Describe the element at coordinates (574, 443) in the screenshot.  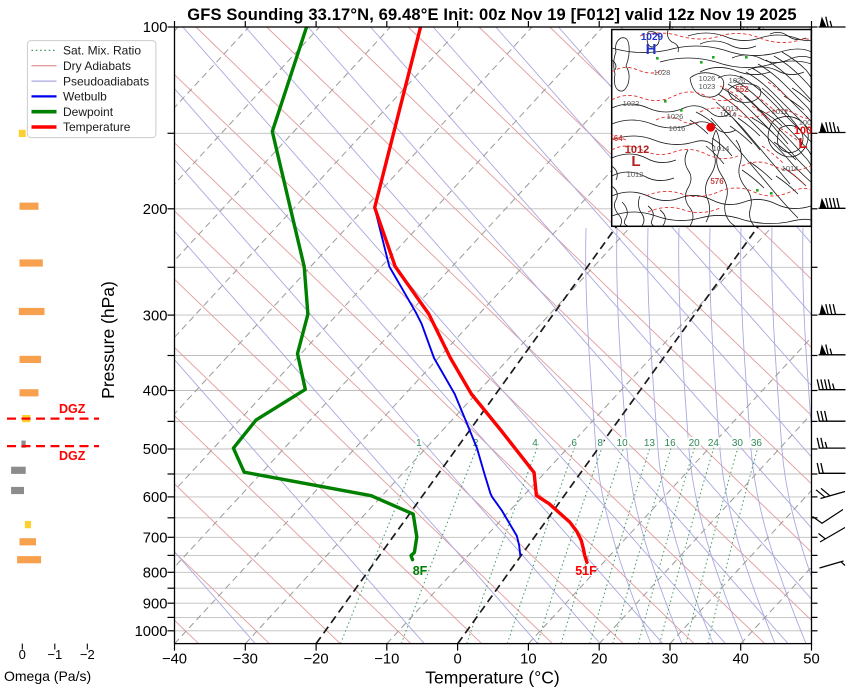
I see `svg-text: 6` at that location.